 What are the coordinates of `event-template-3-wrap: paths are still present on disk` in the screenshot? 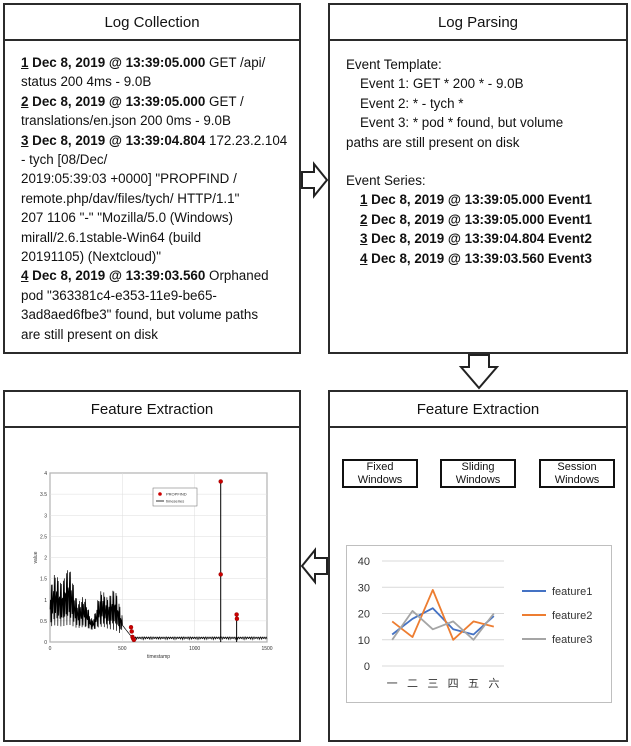 It's located at (433, 142).